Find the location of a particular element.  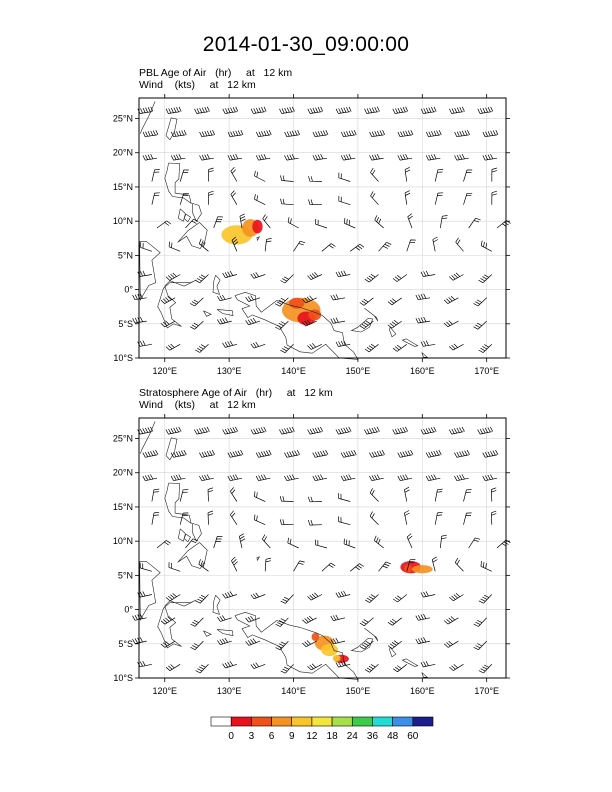

panel-2-units: (hr) is located at coordinates (264, 393).